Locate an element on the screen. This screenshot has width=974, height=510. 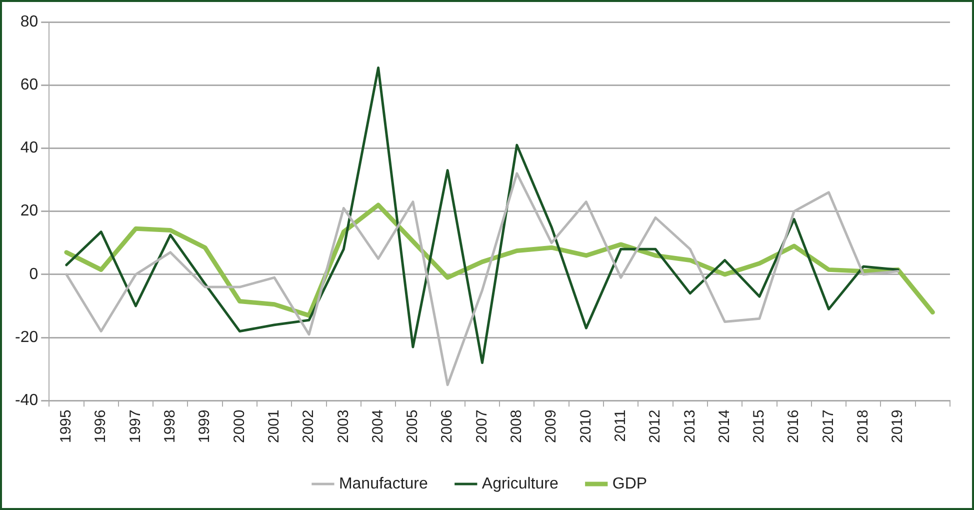
legend-label: Manufacture is located at coordinates (383, 483).